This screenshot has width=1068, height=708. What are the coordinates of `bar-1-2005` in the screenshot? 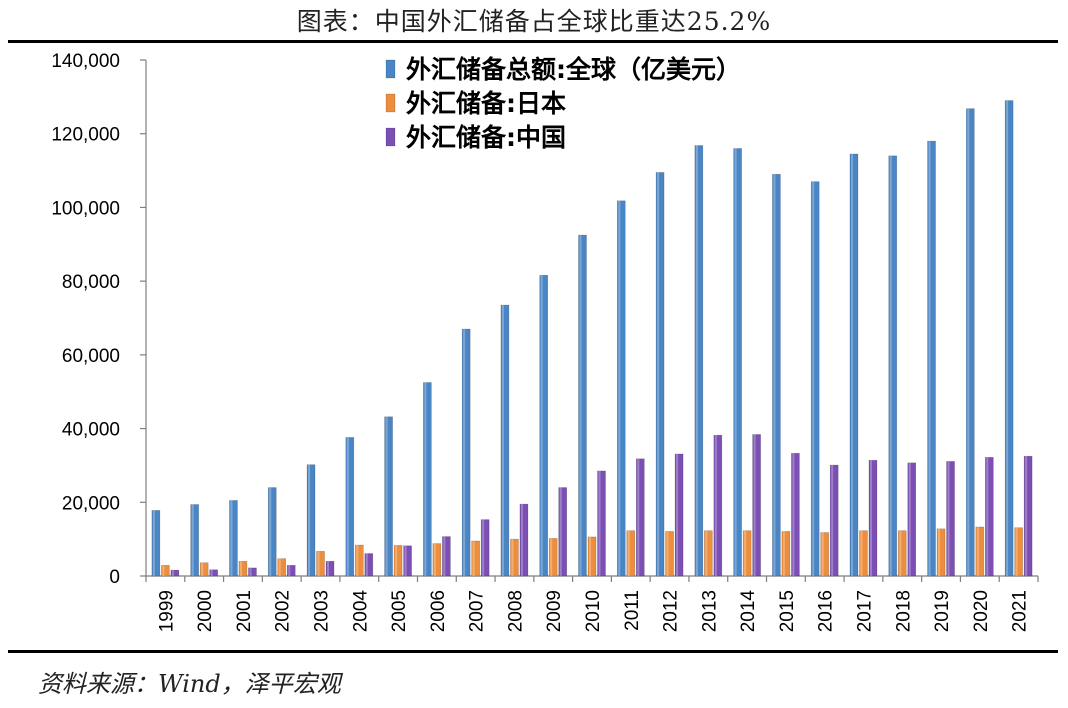 It's located at (398, 561).